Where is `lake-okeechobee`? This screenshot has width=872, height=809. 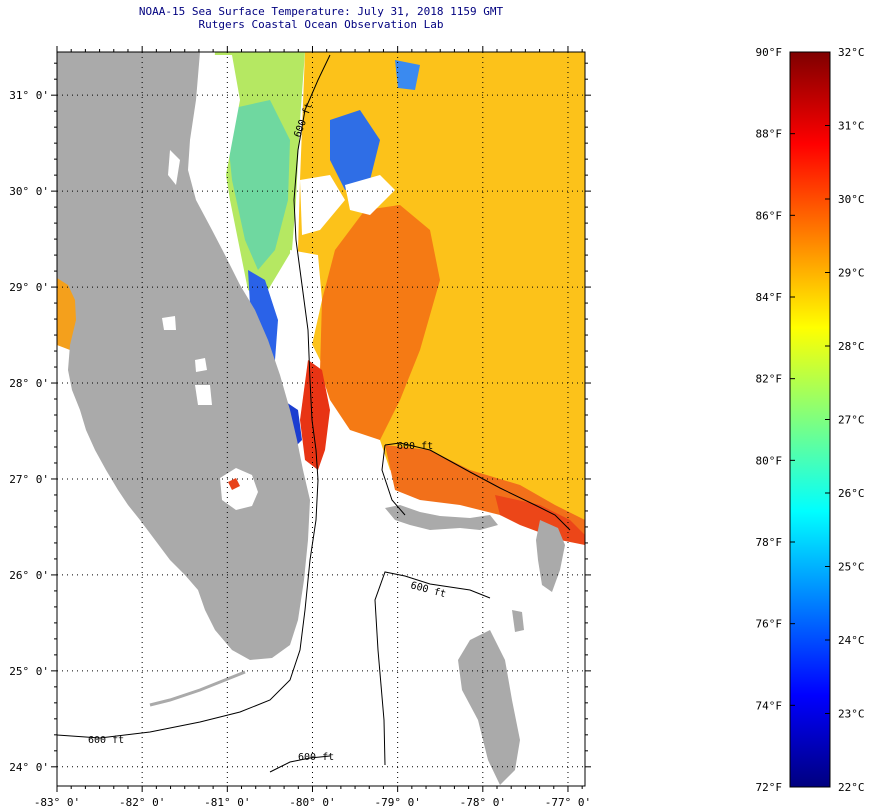
lake-okeechobee is located at coordinates (239, 489).